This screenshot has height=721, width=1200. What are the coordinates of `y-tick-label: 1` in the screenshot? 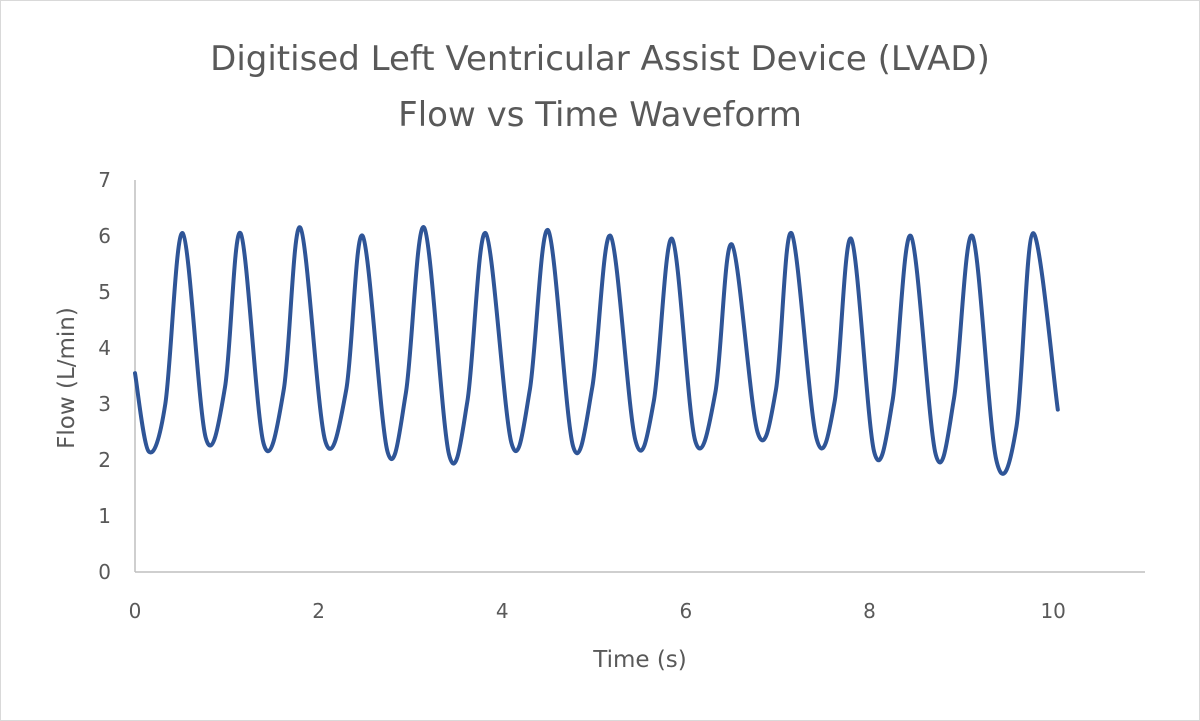 It's located at (104, 516).